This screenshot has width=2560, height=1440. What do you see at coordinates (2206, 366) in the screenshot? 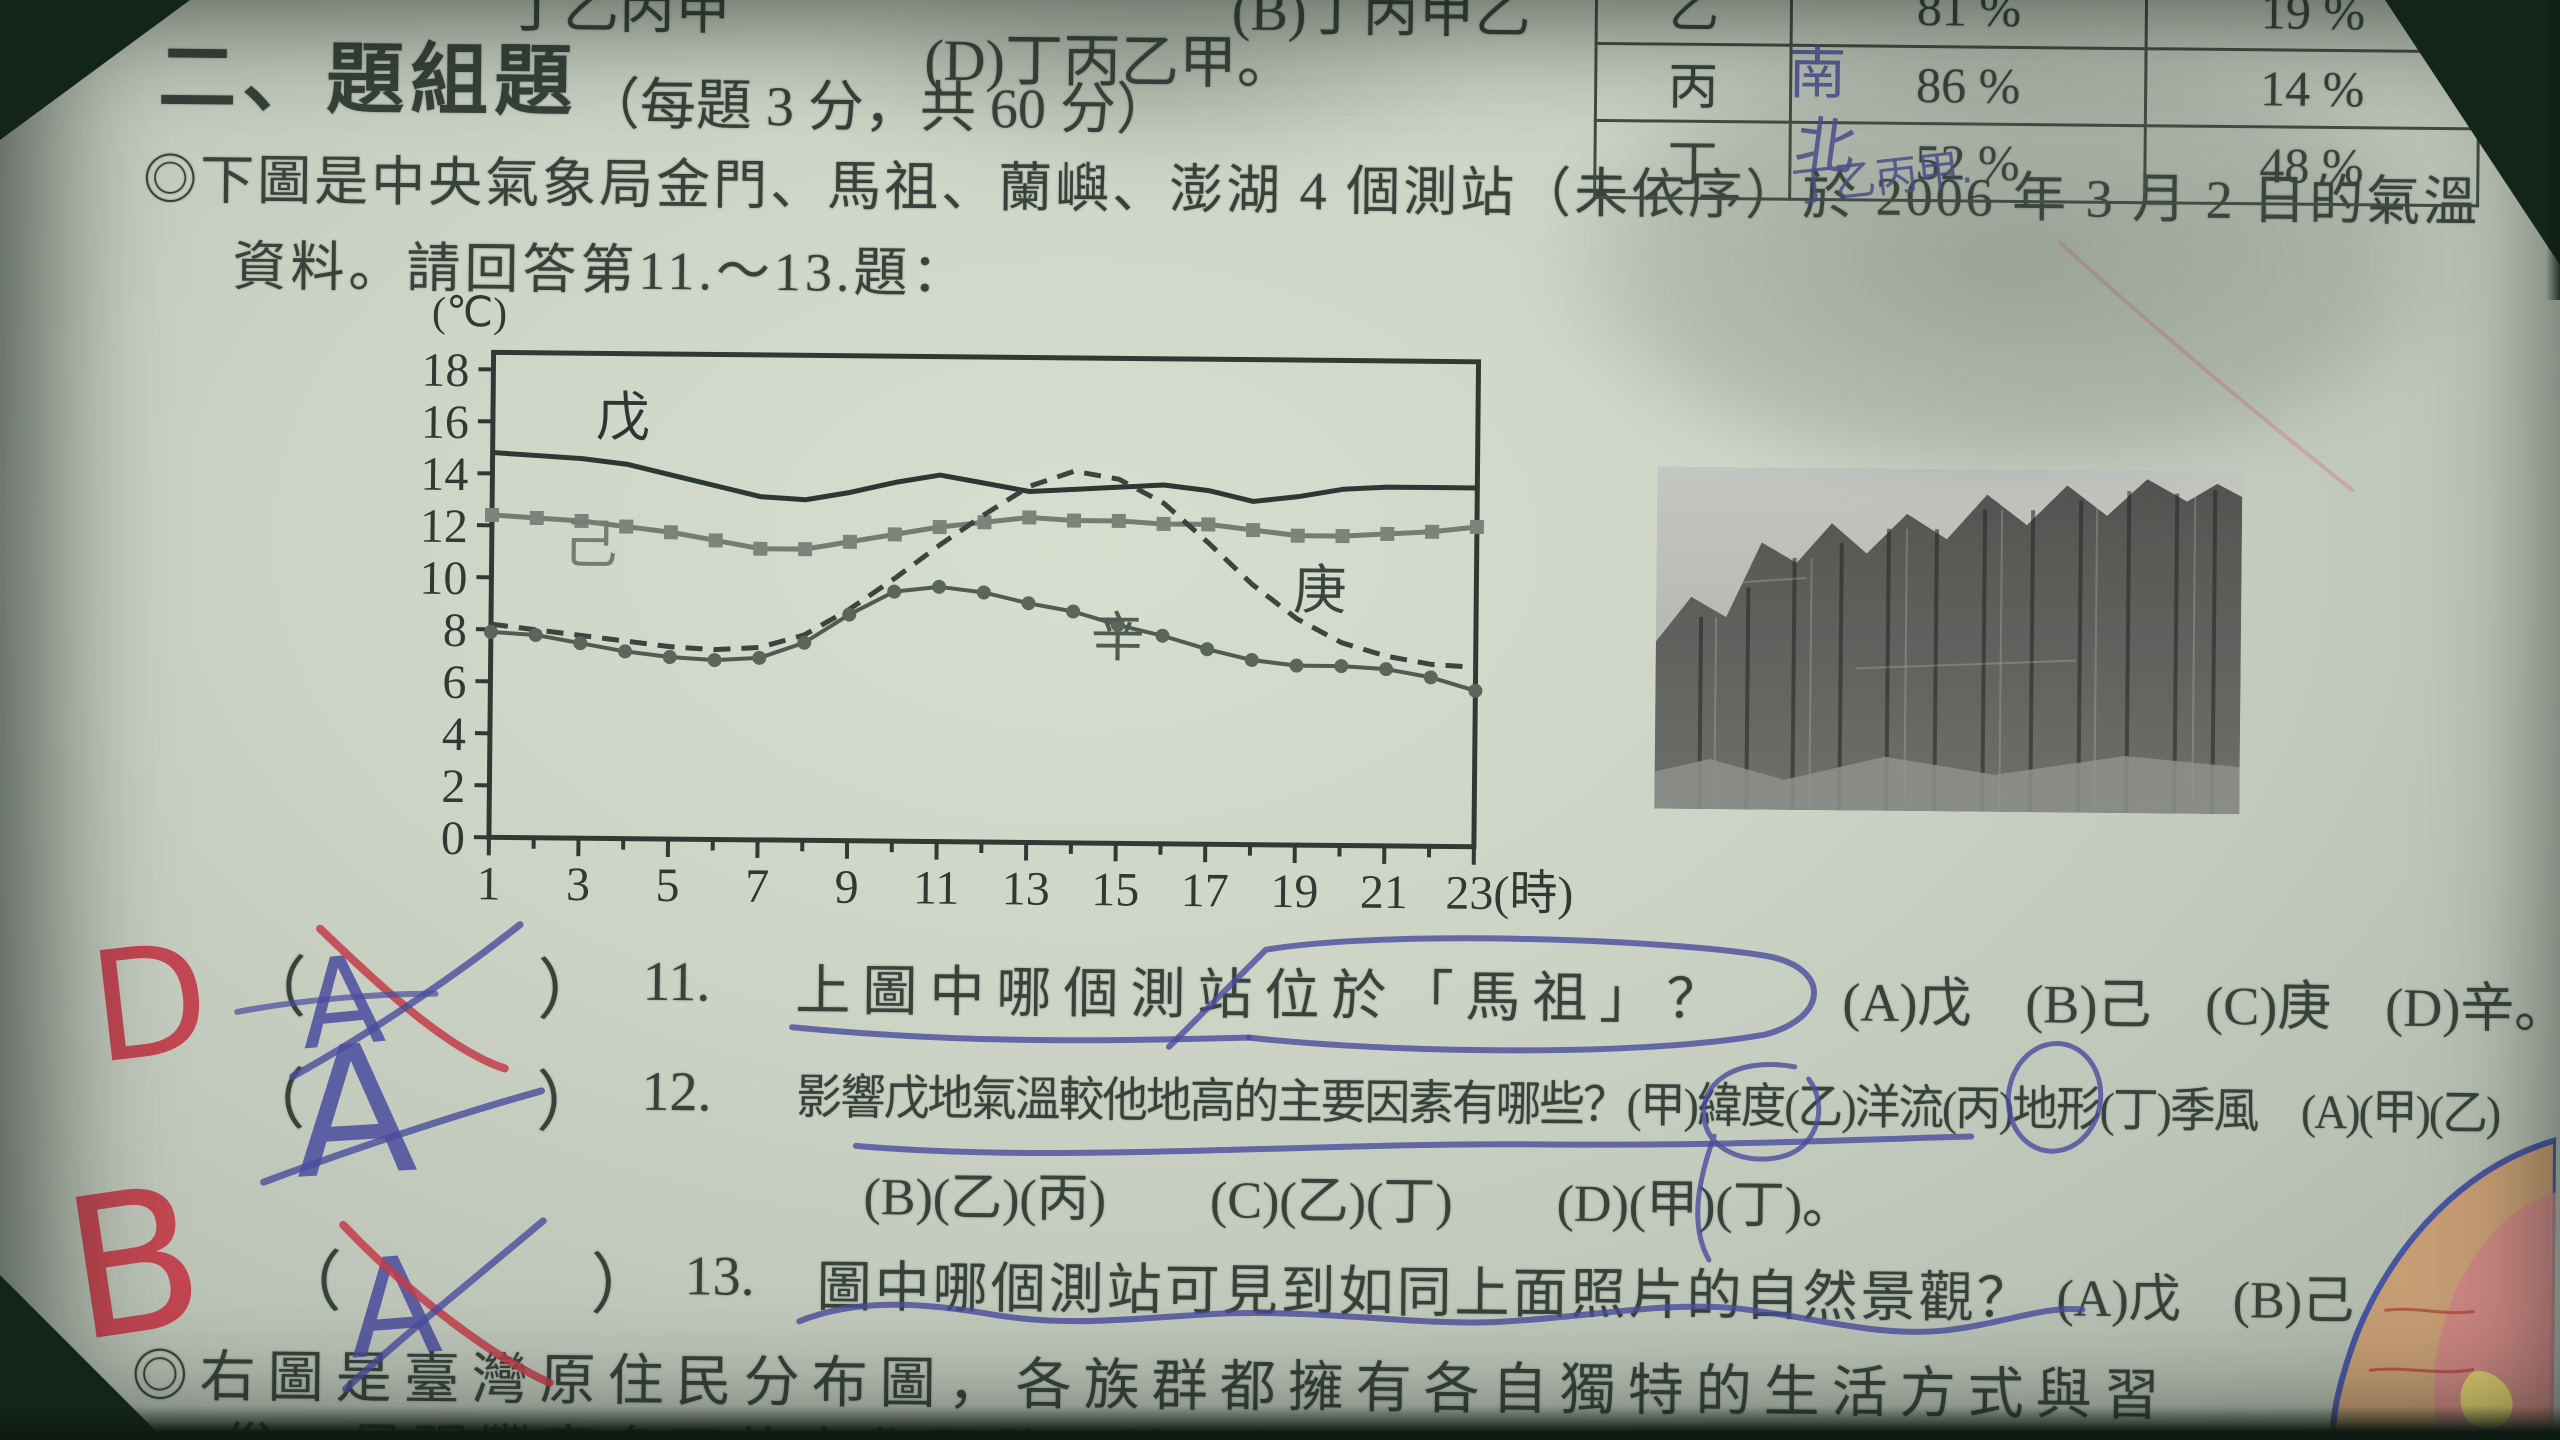
I see `pink-pen-stray-mark` at bounding box center [2206, 366].